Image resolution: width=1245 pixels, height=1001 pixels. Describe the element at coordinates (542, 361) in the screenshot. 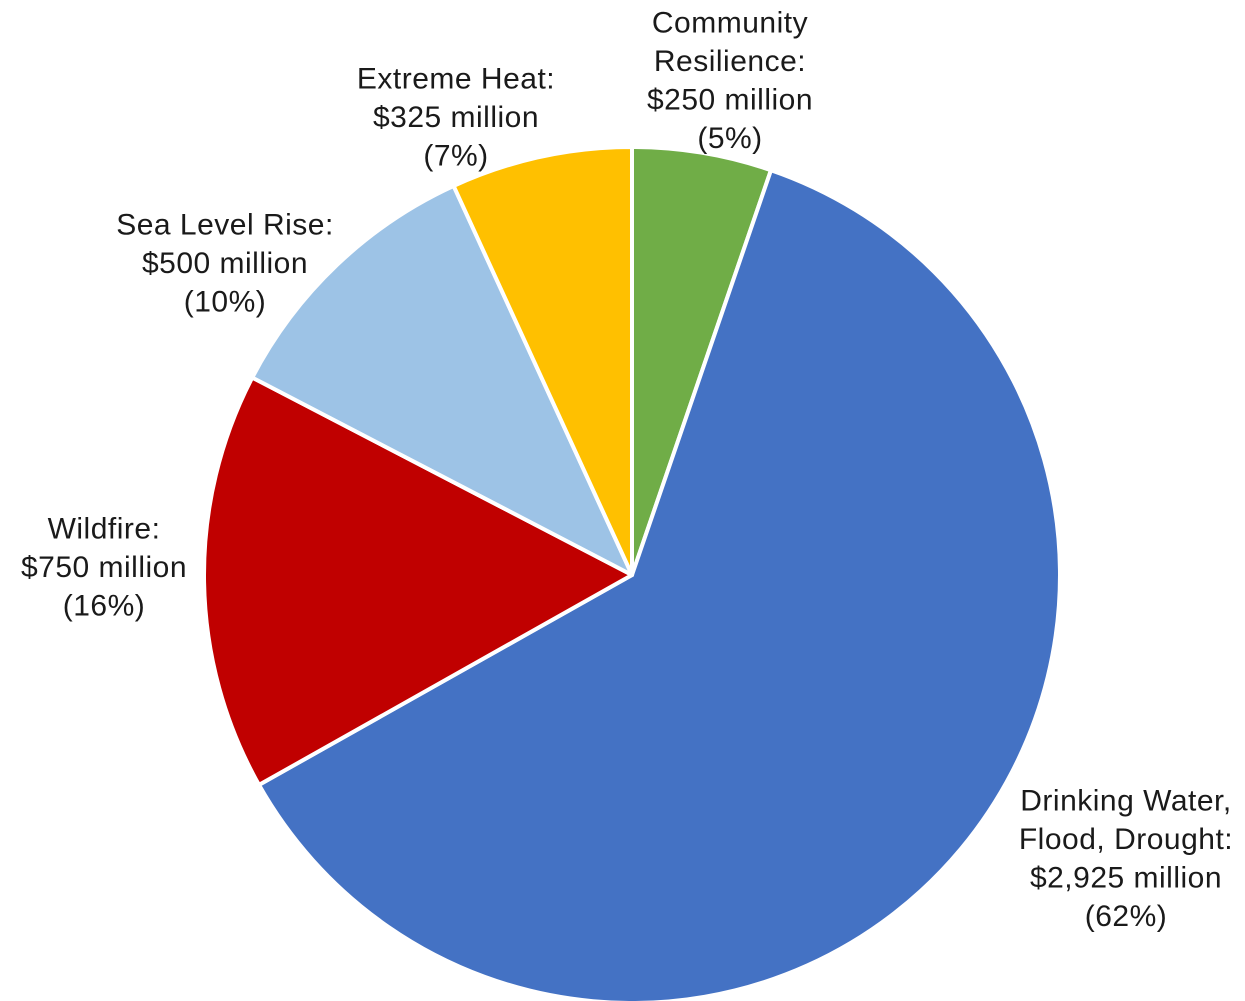

I see `pie-slice-extreme-heat` at that location.